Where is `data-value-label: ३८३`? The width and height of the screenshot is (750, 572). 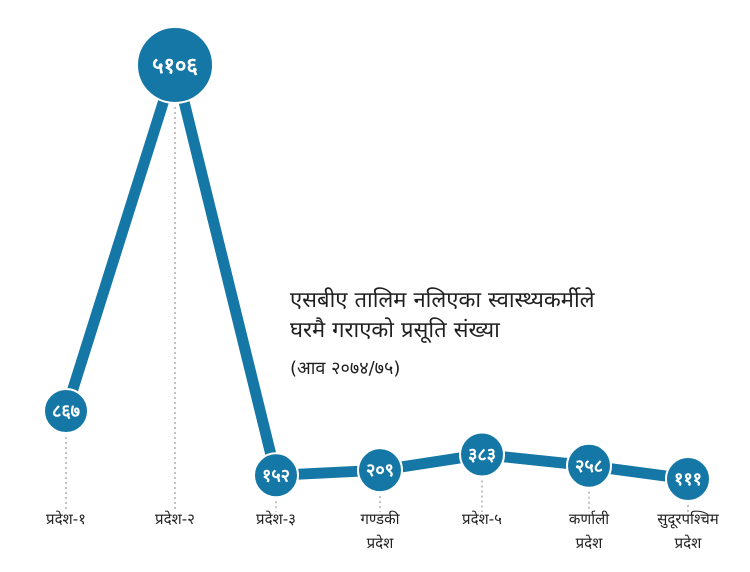
data-value-label: ३८३ is located at coordinates (482, 455).